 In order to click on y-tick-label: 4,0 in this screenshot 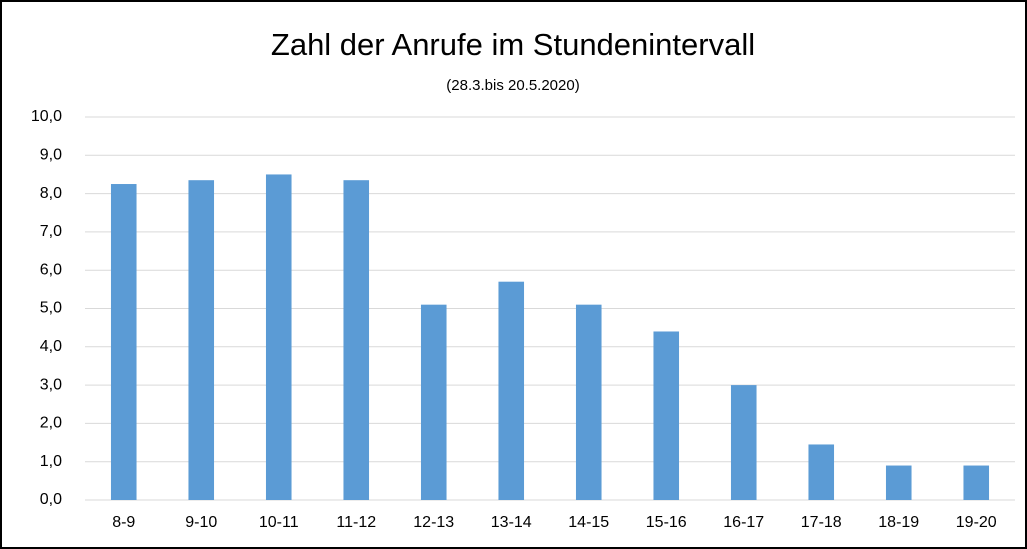, I will do `click(51, 346)`.